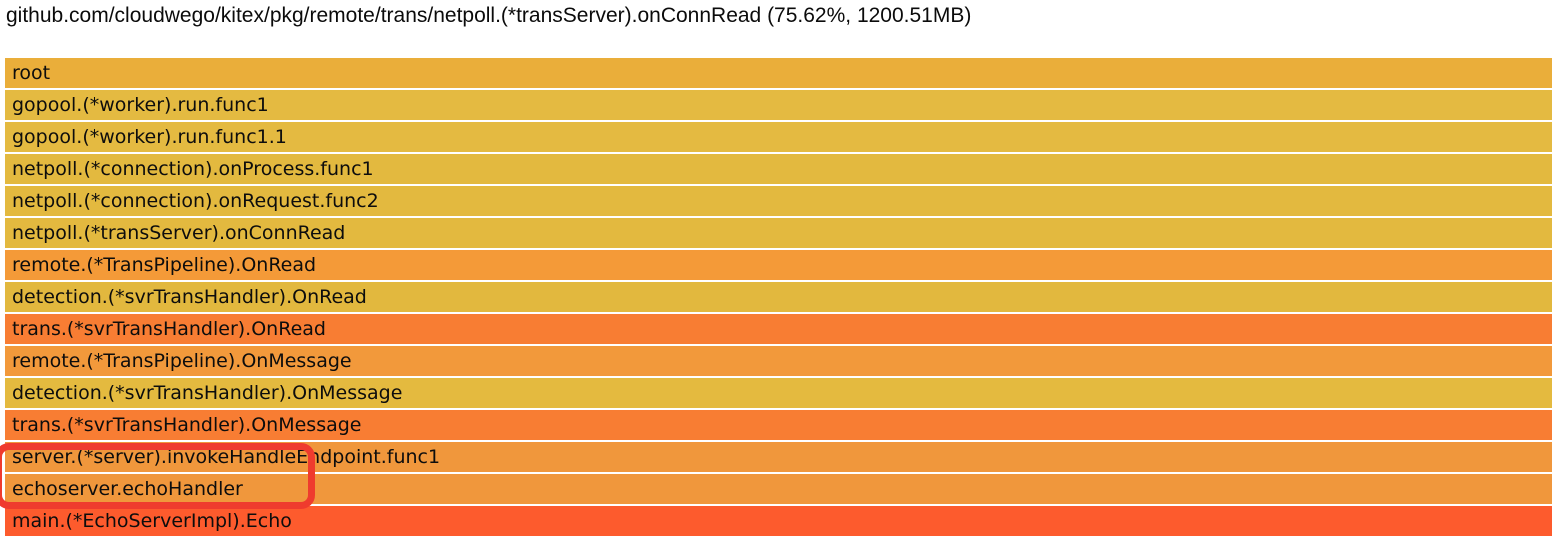 The image size is (1556, 538). Describe the element at coordinates (778, 73) in the screenshot. I see `flame-frame: root` at that location.